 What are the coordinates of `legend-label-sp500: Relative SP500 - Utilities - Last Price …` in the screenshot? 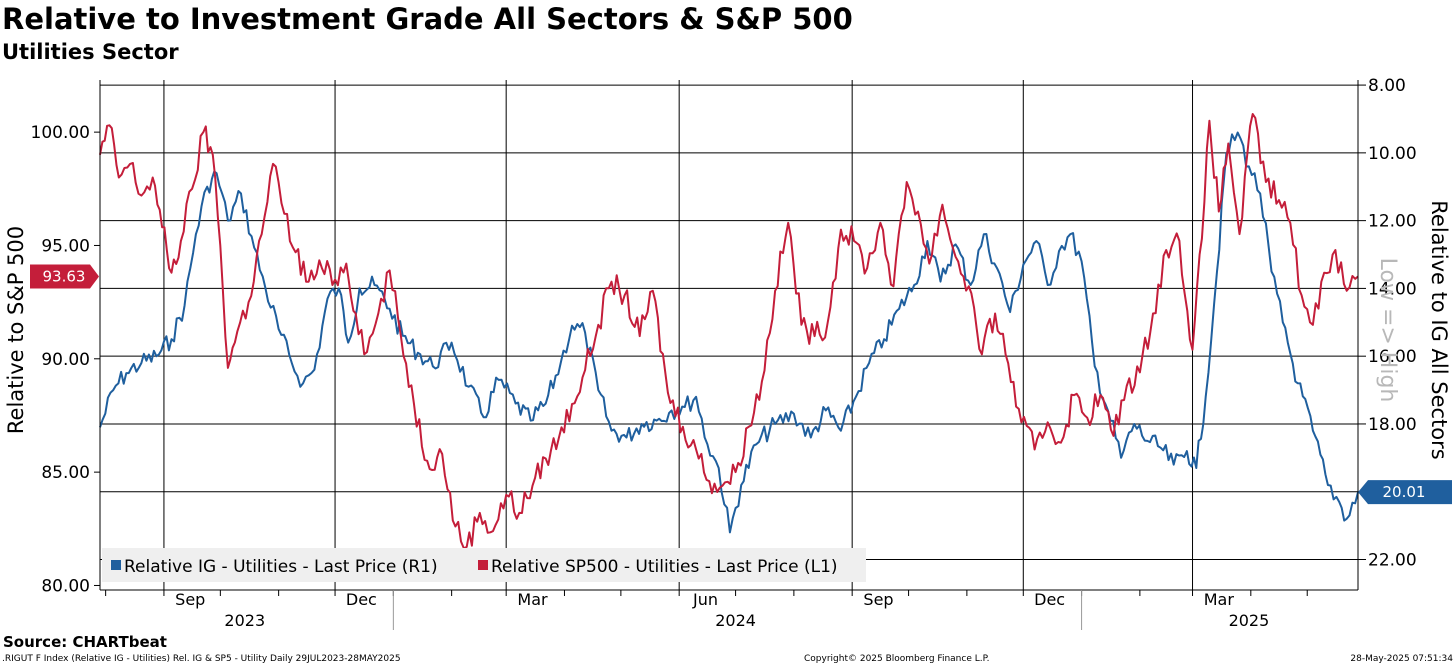 It's located at (664, 567).